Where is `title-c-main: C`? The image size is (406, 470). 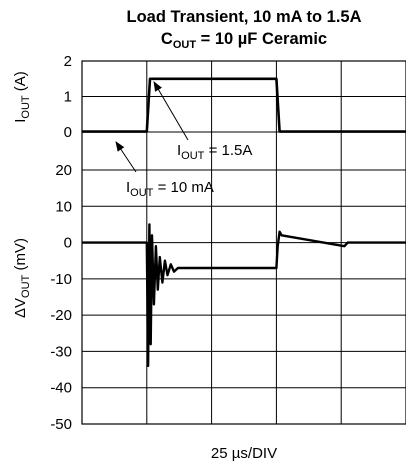
title-c-main: C is located at coordinates (167, 39).